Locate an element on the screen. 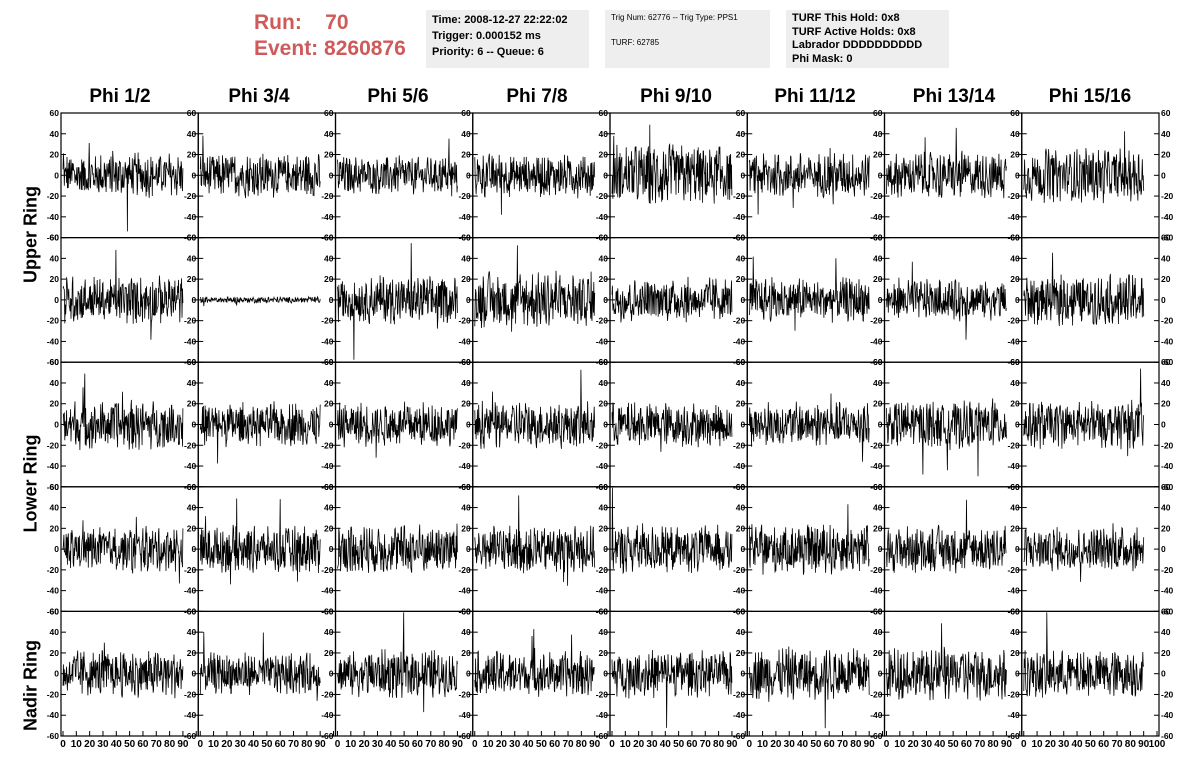  waveform-trace-r1-c8 is located at coordinates (1084, 167).